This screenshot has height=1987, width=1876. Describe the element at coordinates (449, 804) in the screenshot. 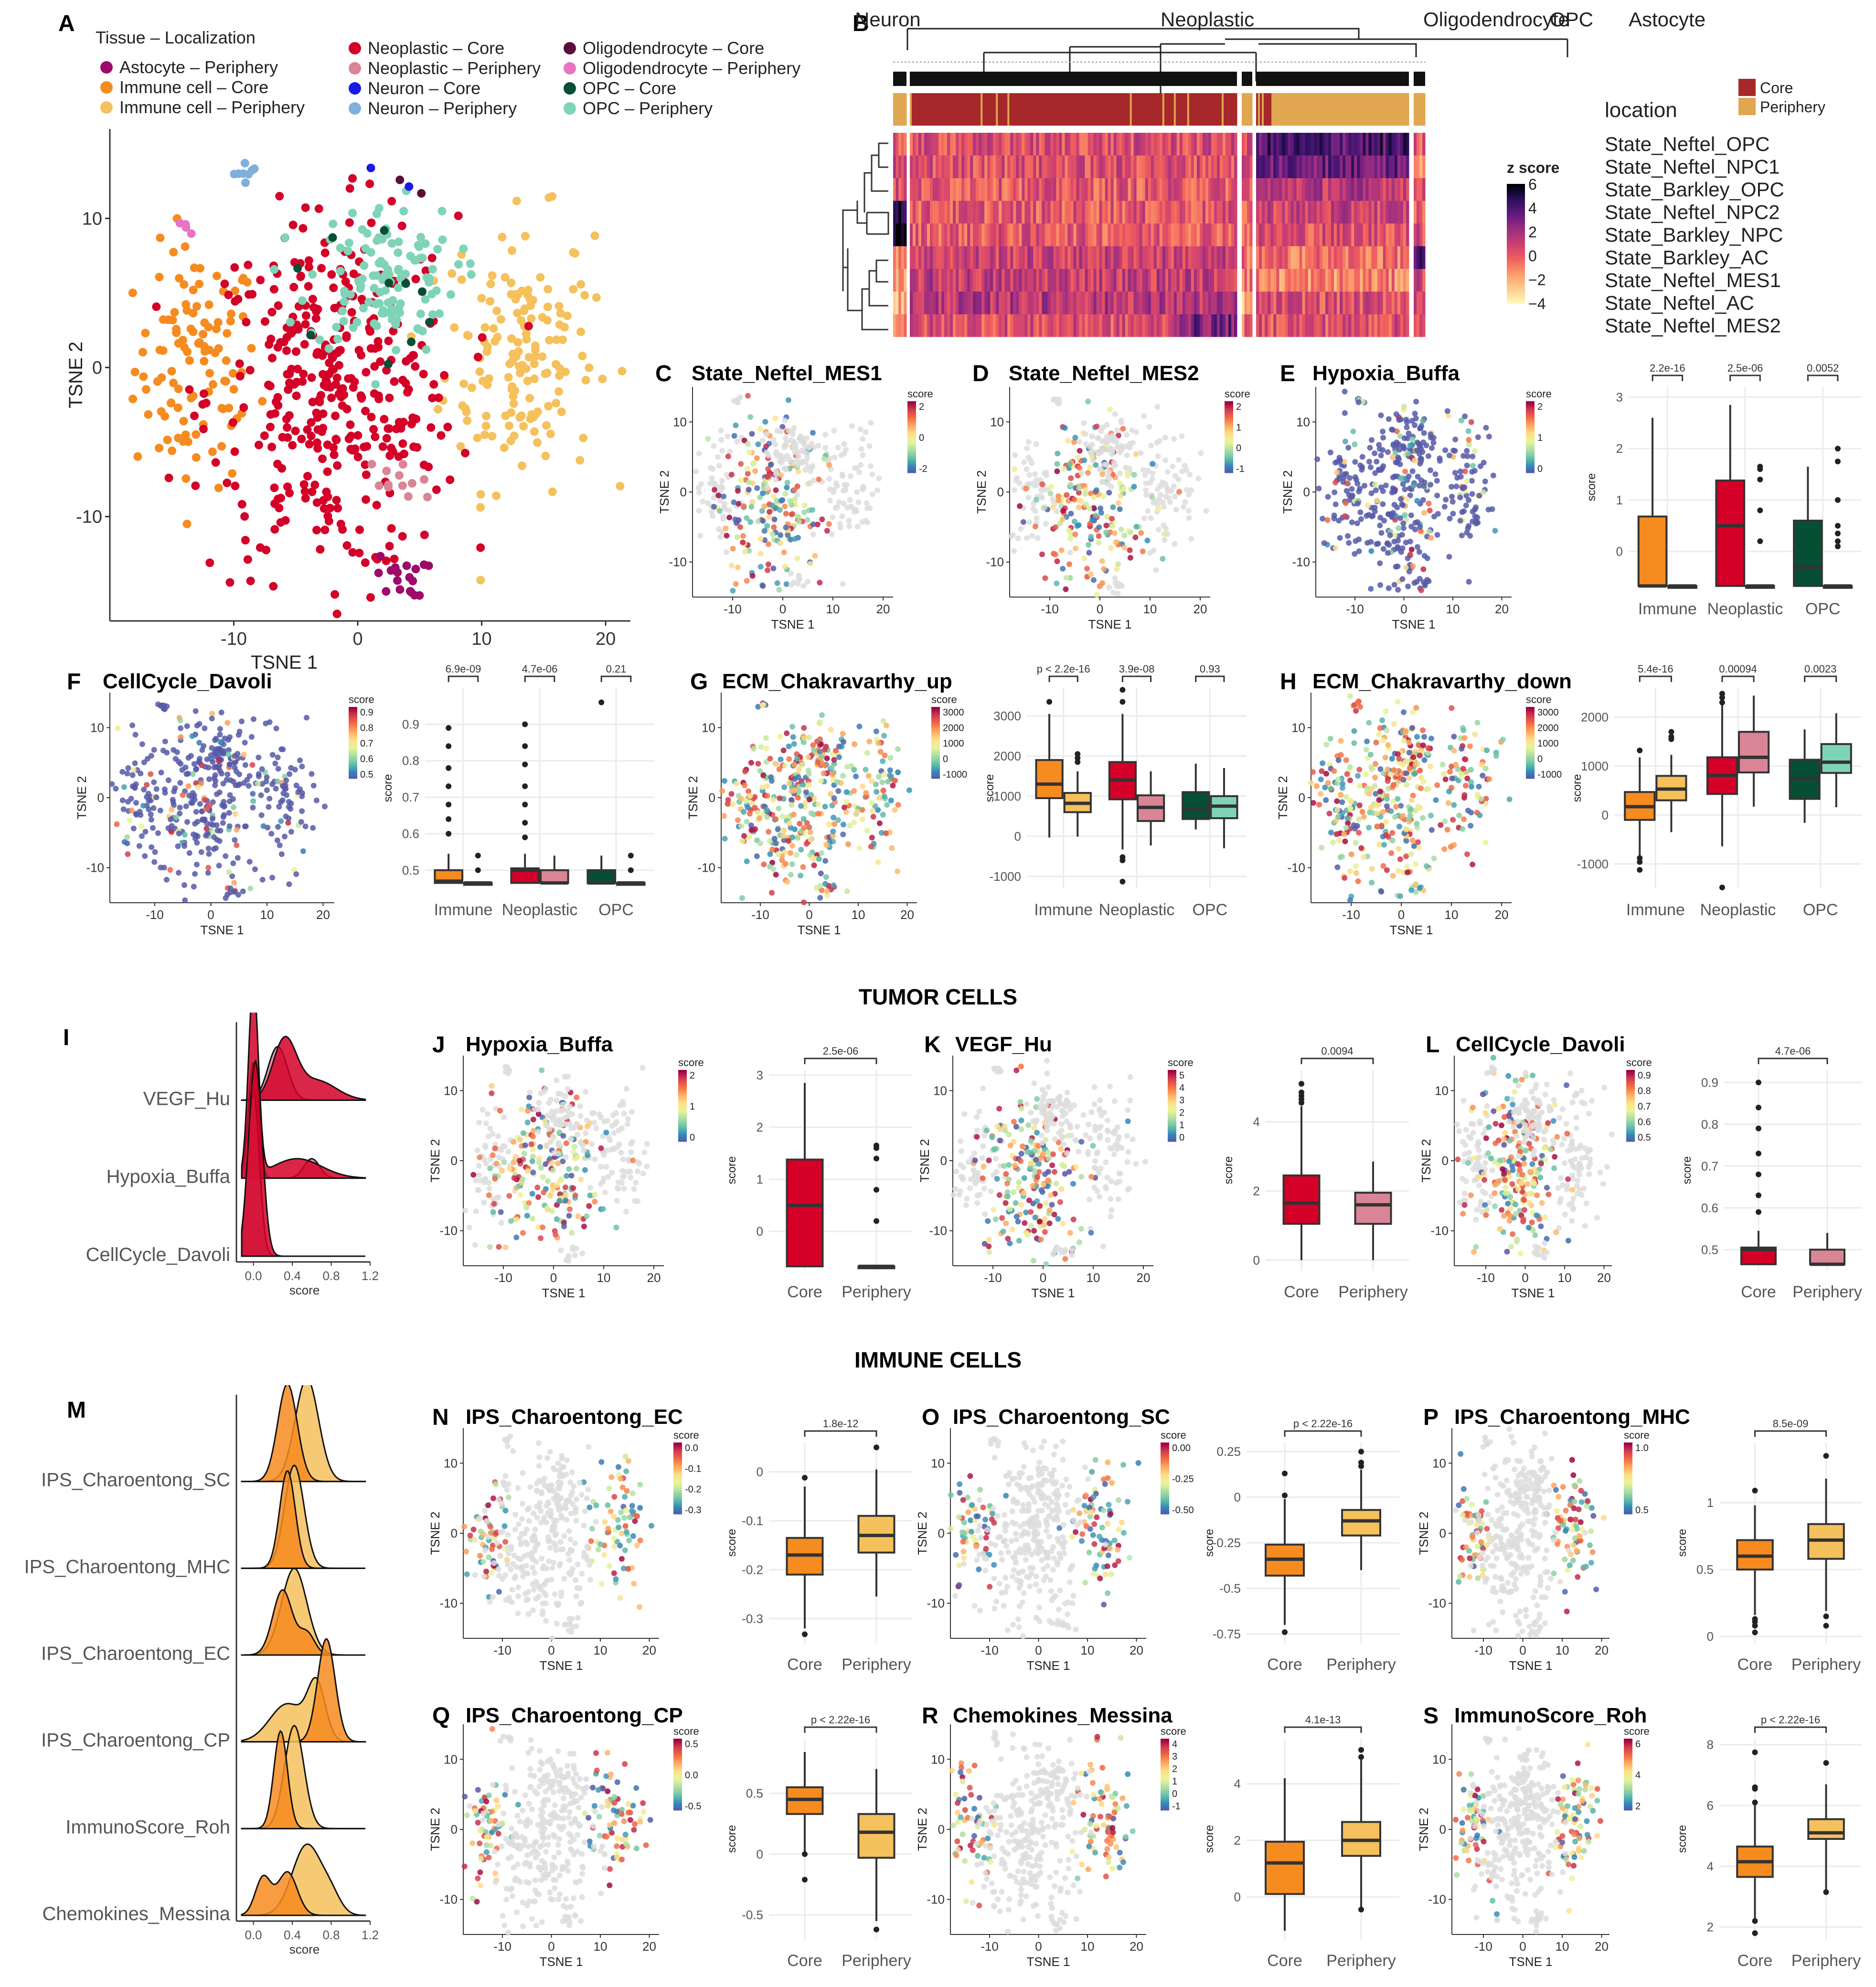

I see `outlier-point` at that location.